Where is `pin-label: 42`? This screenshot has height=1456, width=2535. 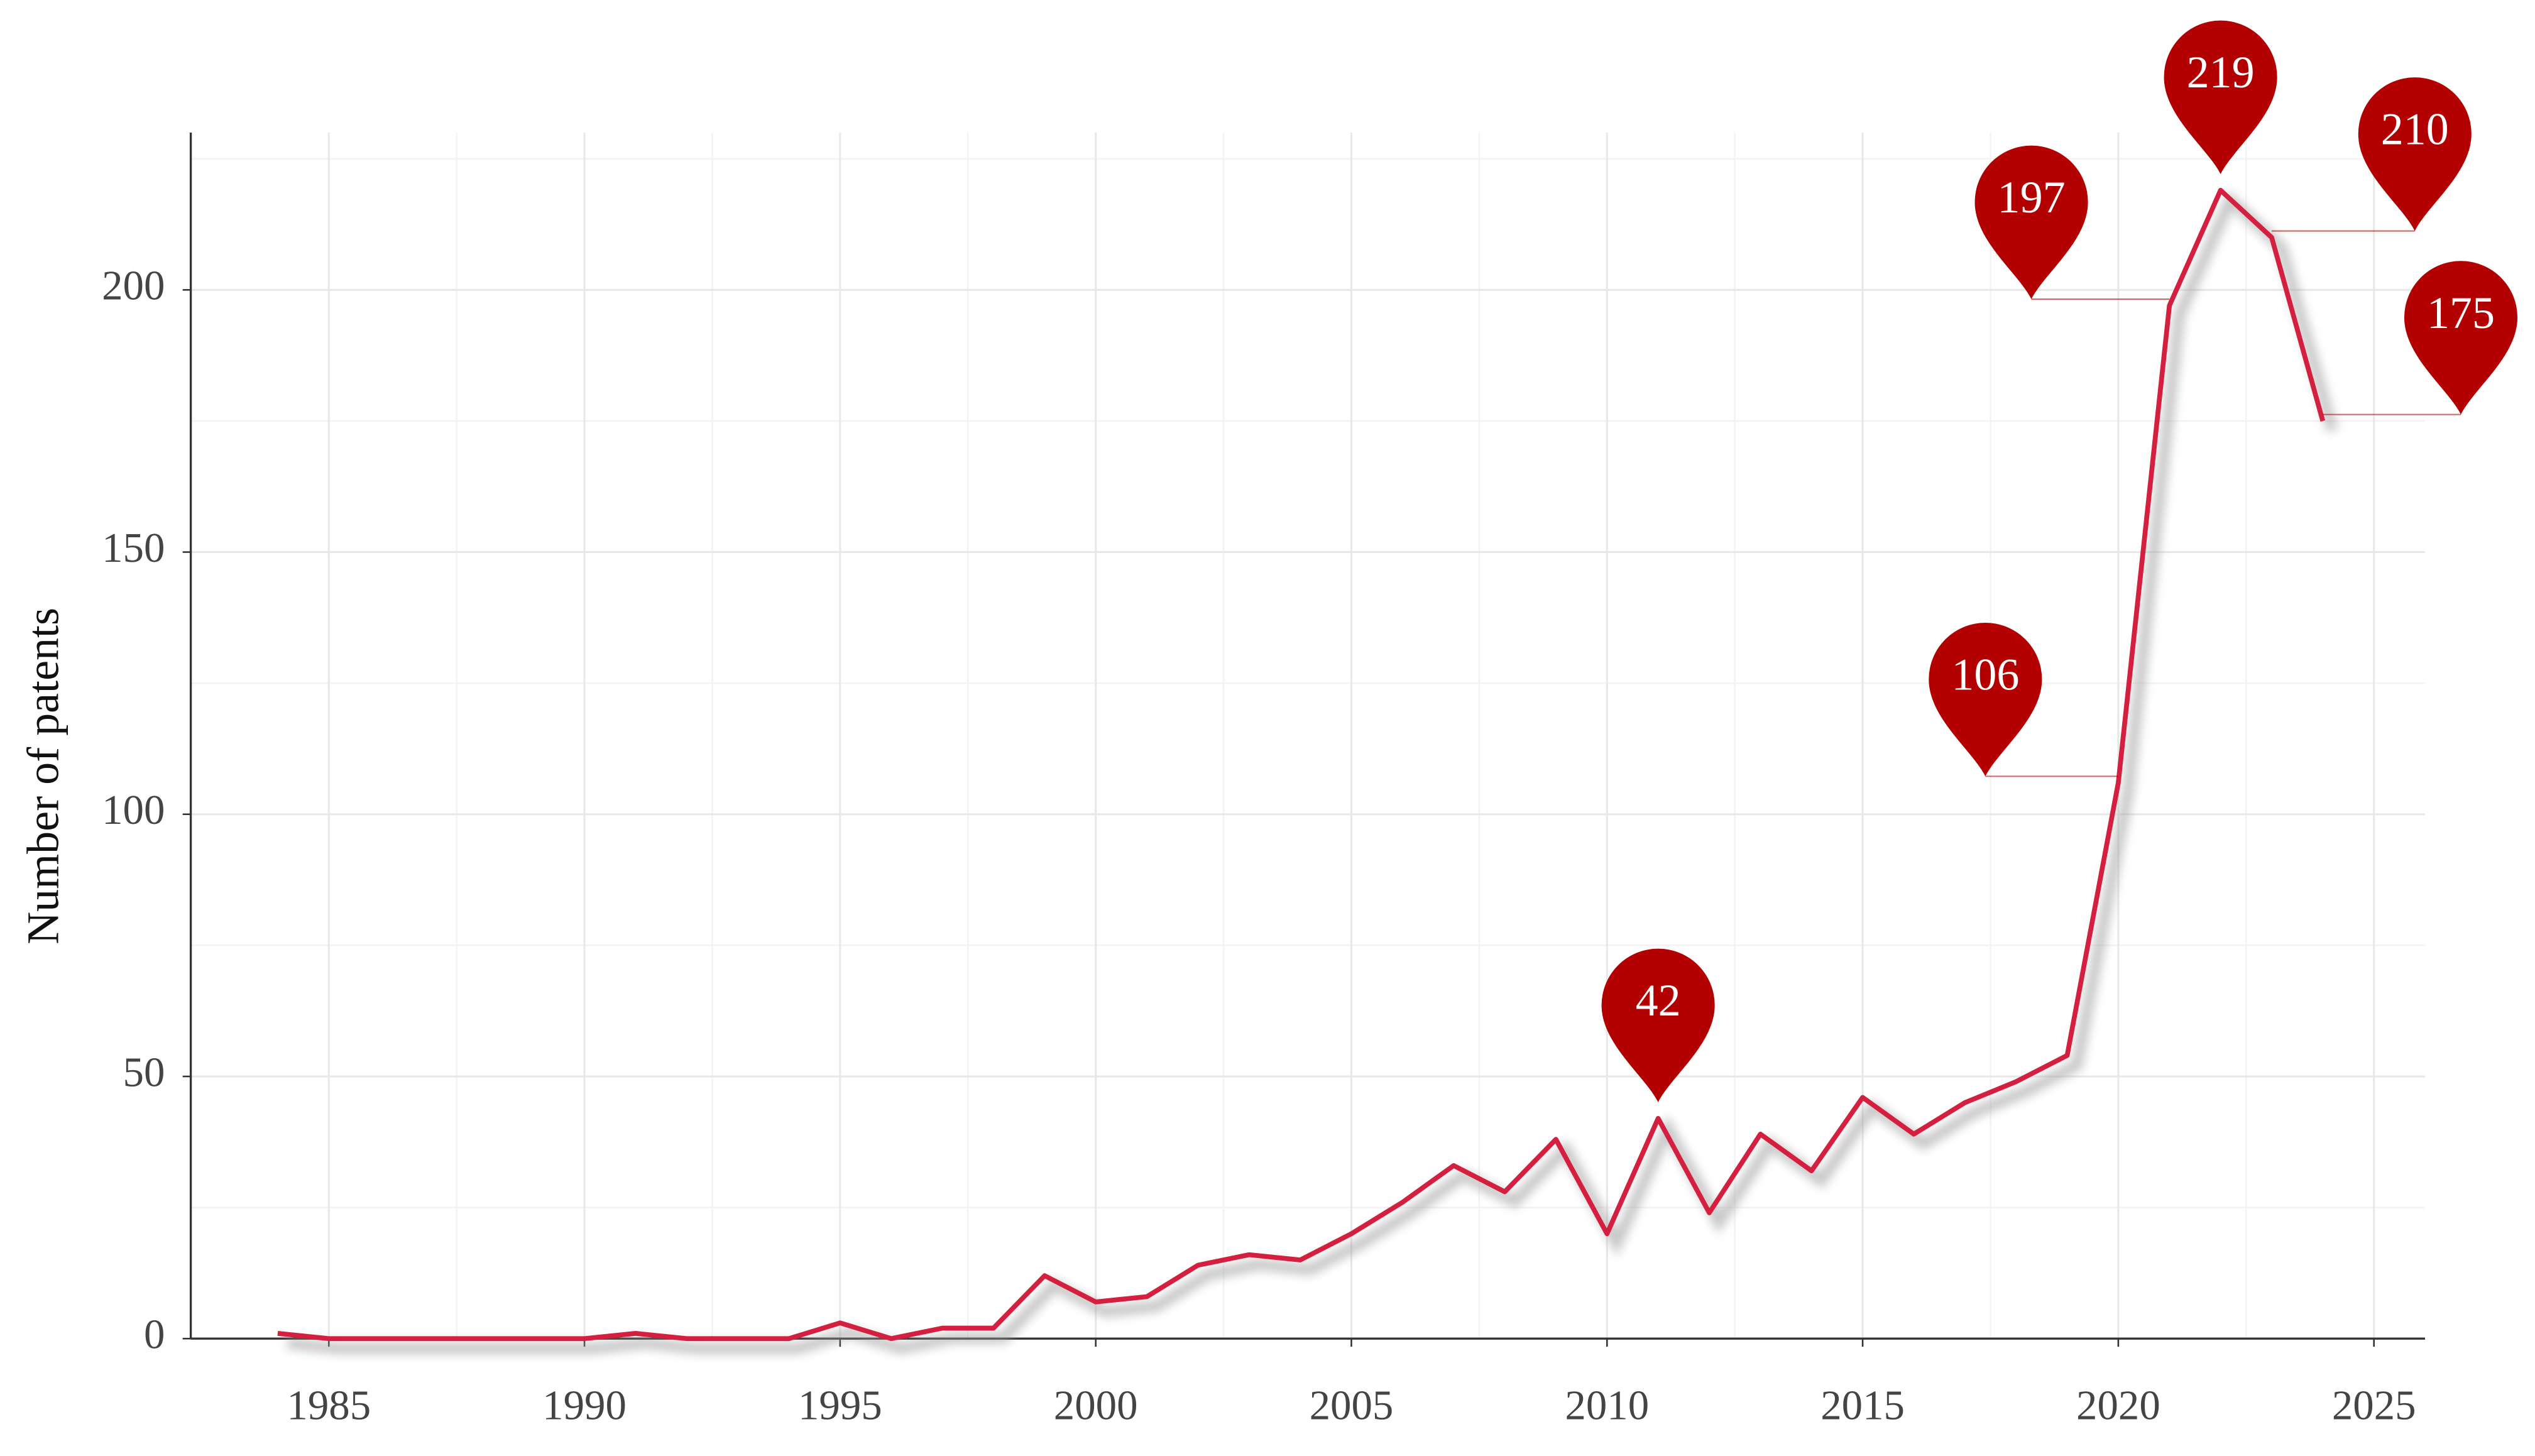
pin-label: 42 is located at coordinates (1659, 1000).